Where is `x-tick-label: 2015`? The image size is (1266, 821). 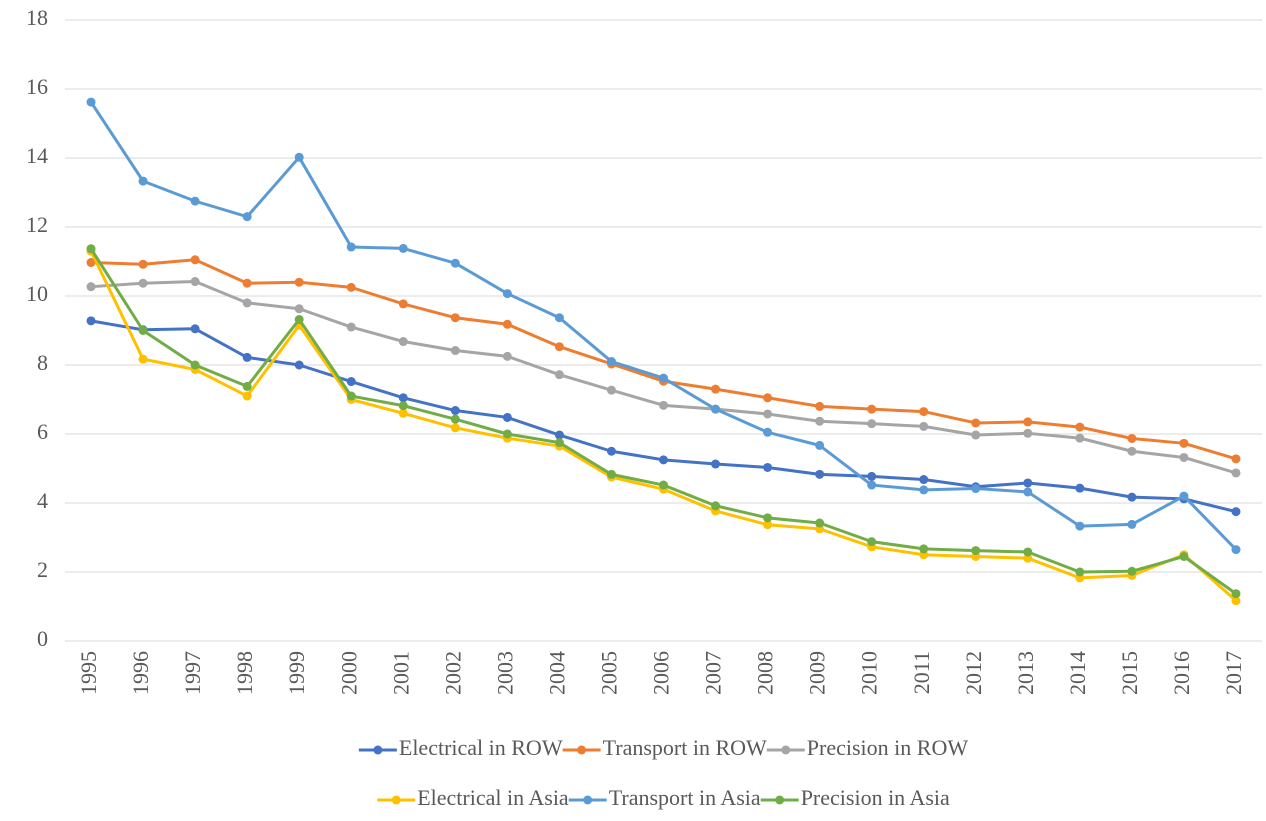
x-tick-label: 2015 is located at coordinates (1129, 673).